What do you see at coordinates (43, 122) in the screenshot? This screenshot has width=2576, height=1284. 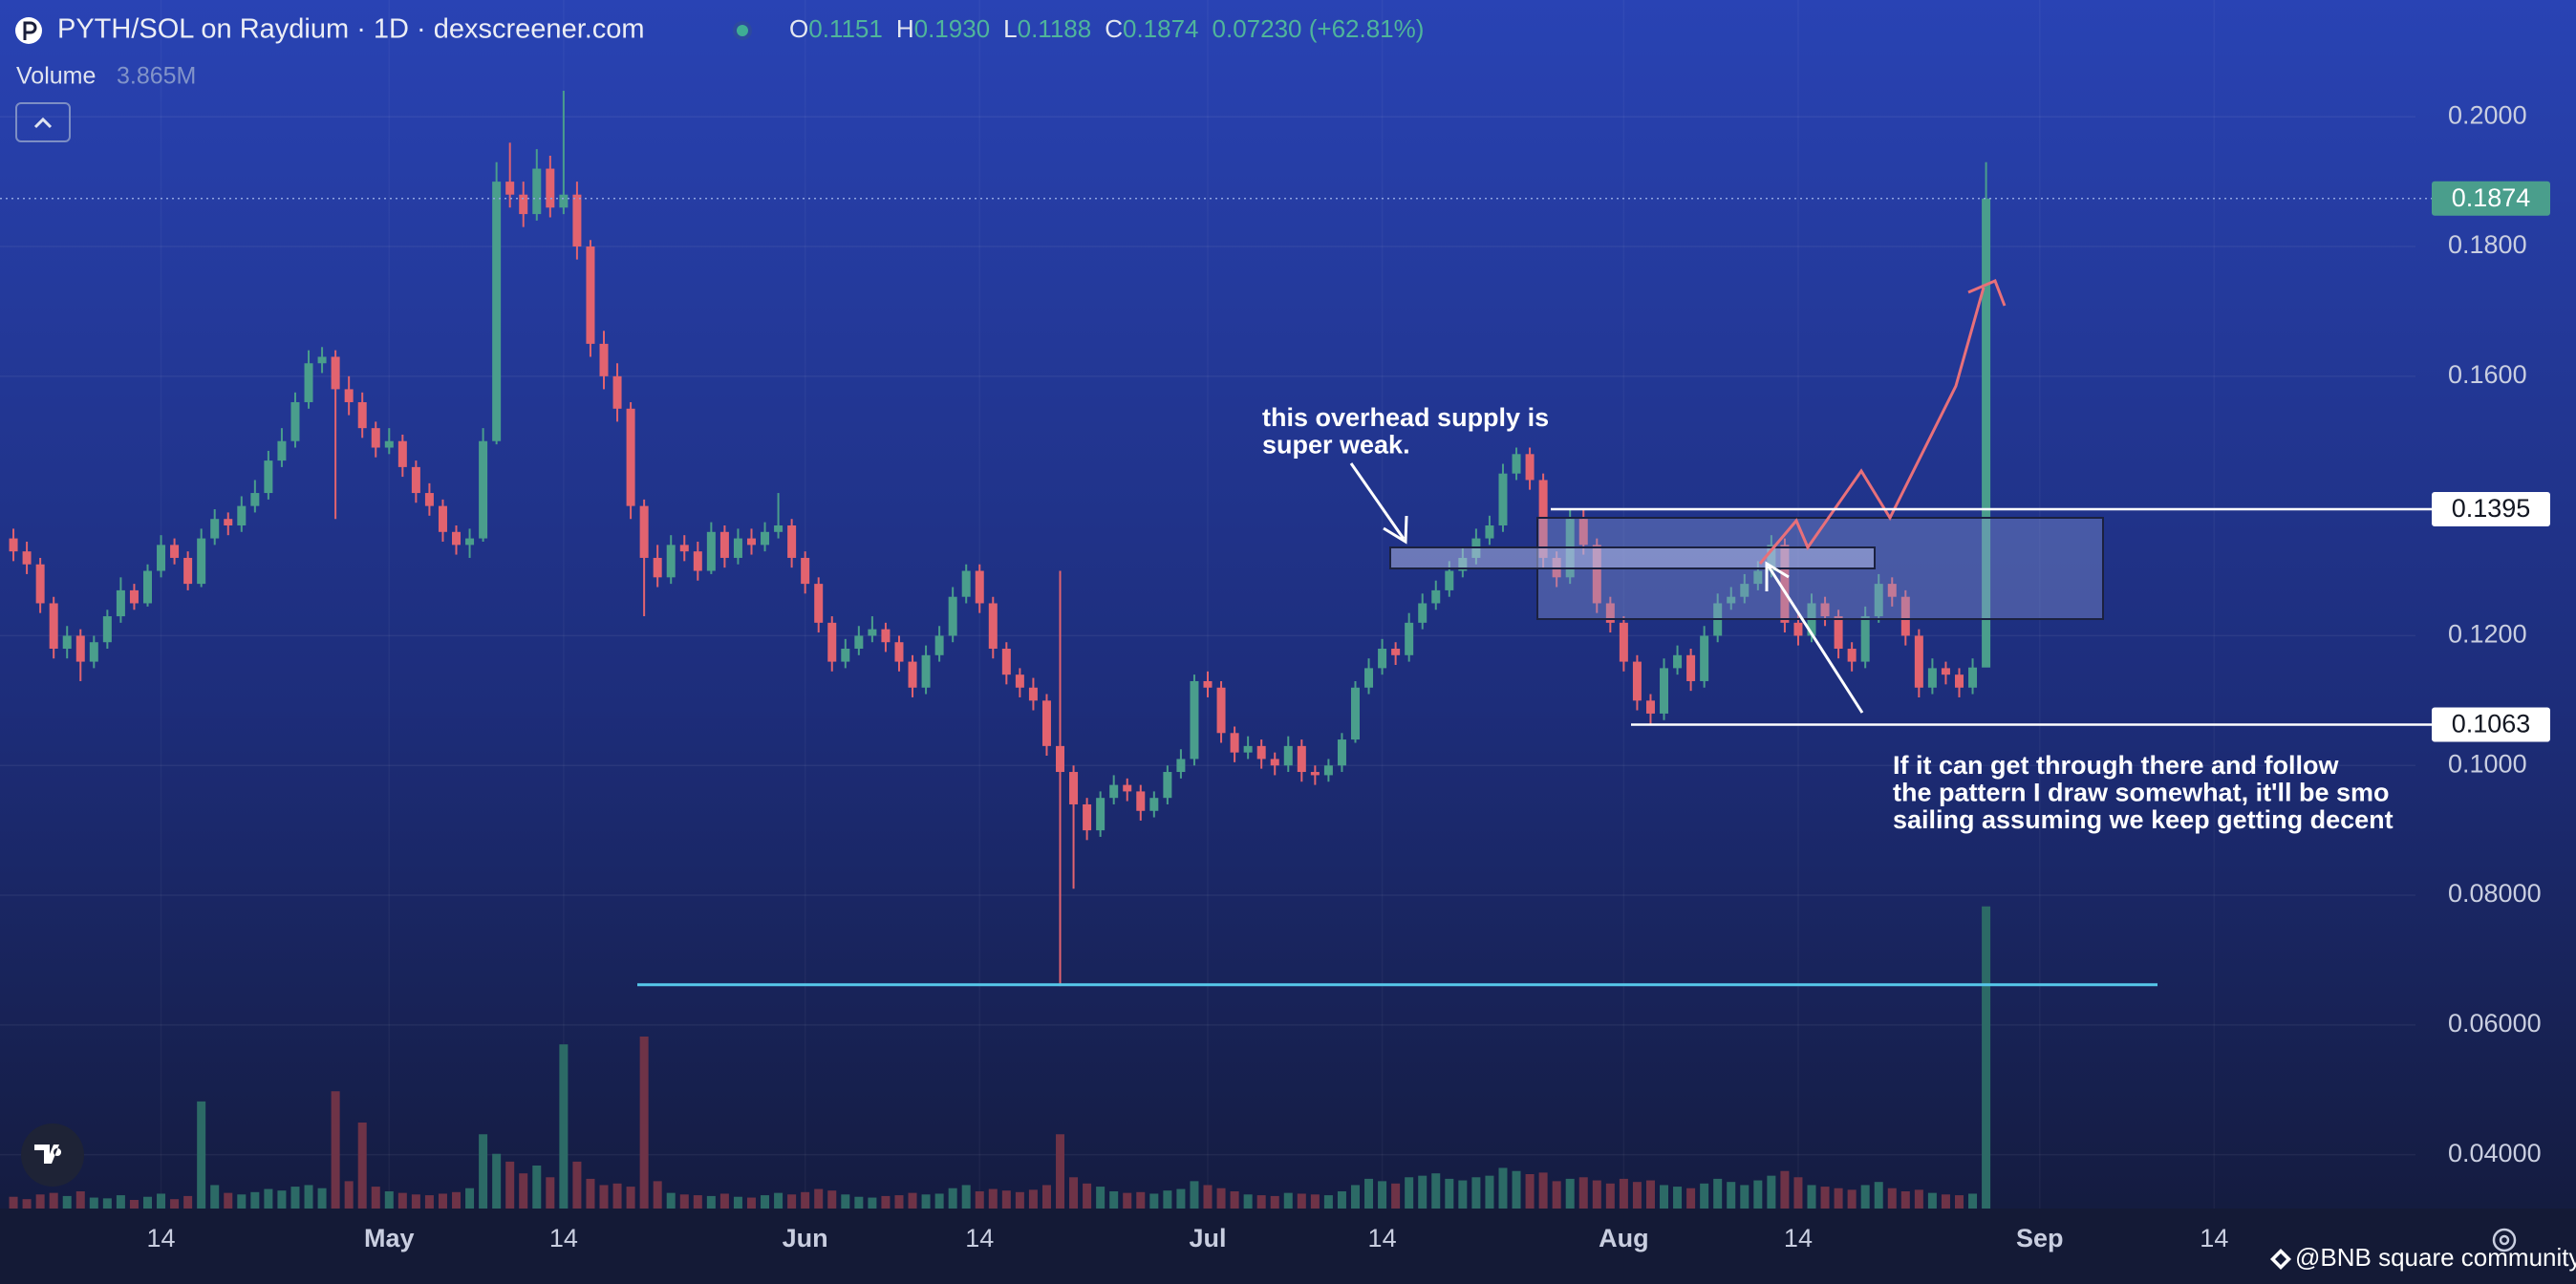 I see `collapse-button` at bounding box center [43, 122].